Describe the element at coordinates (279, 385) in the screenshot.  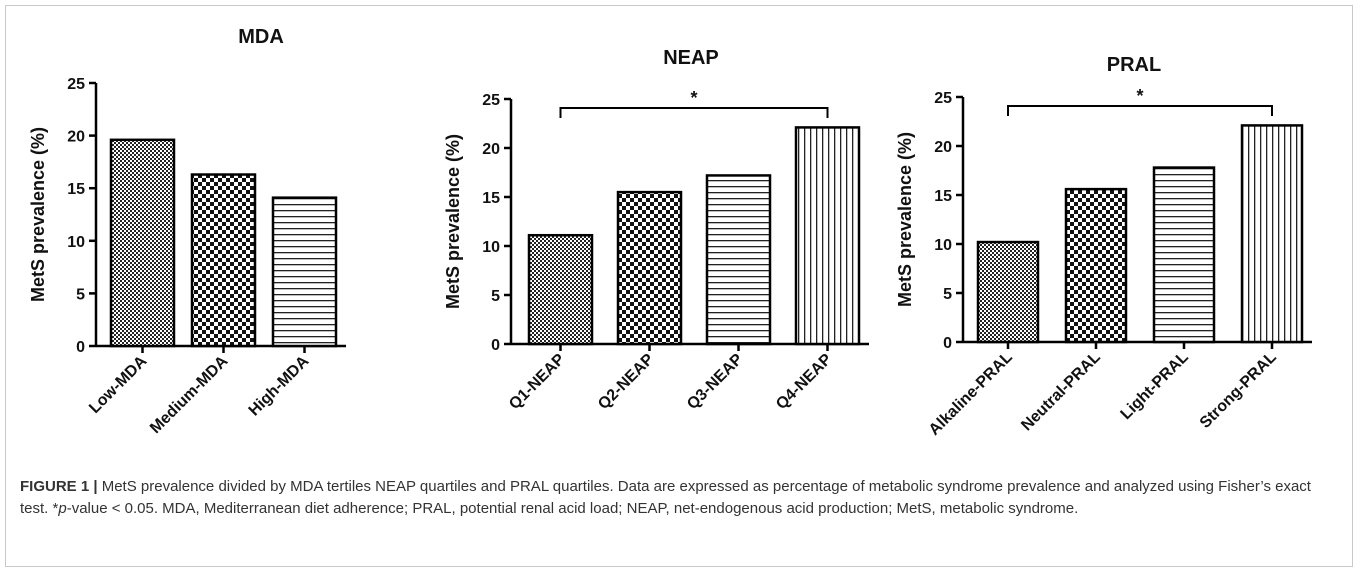
I see `x-tick-label: High-MDA` at that location.